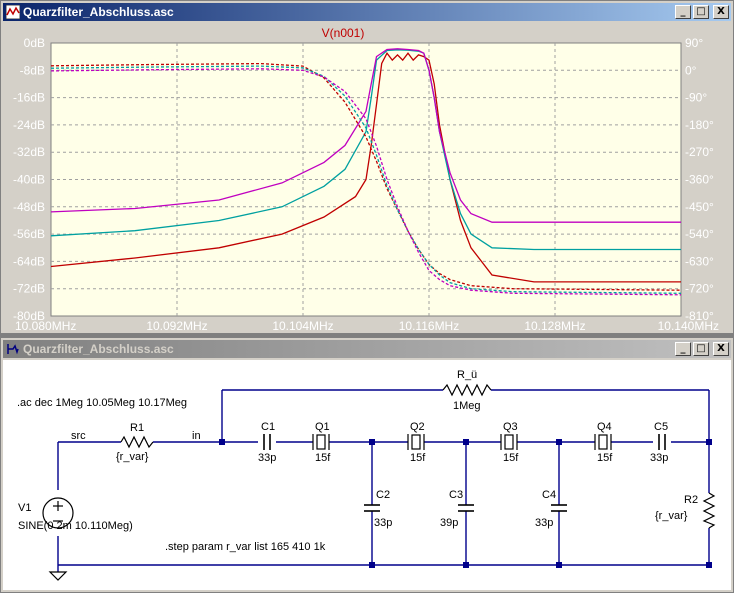  What do you see at coordinates (688, 325) in the screenshot?
I see `x-tick-label: 10.140MHz` at bounding box center [688, 325].